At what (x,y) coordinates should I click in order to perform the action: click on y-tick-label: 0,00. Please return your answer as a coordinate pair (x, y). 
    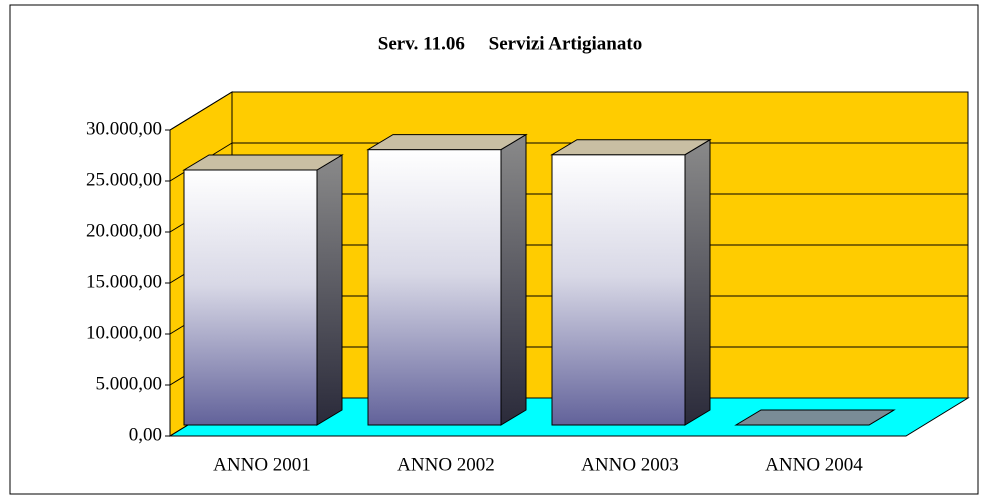
    Looking at the image, I should click on (145, 434).